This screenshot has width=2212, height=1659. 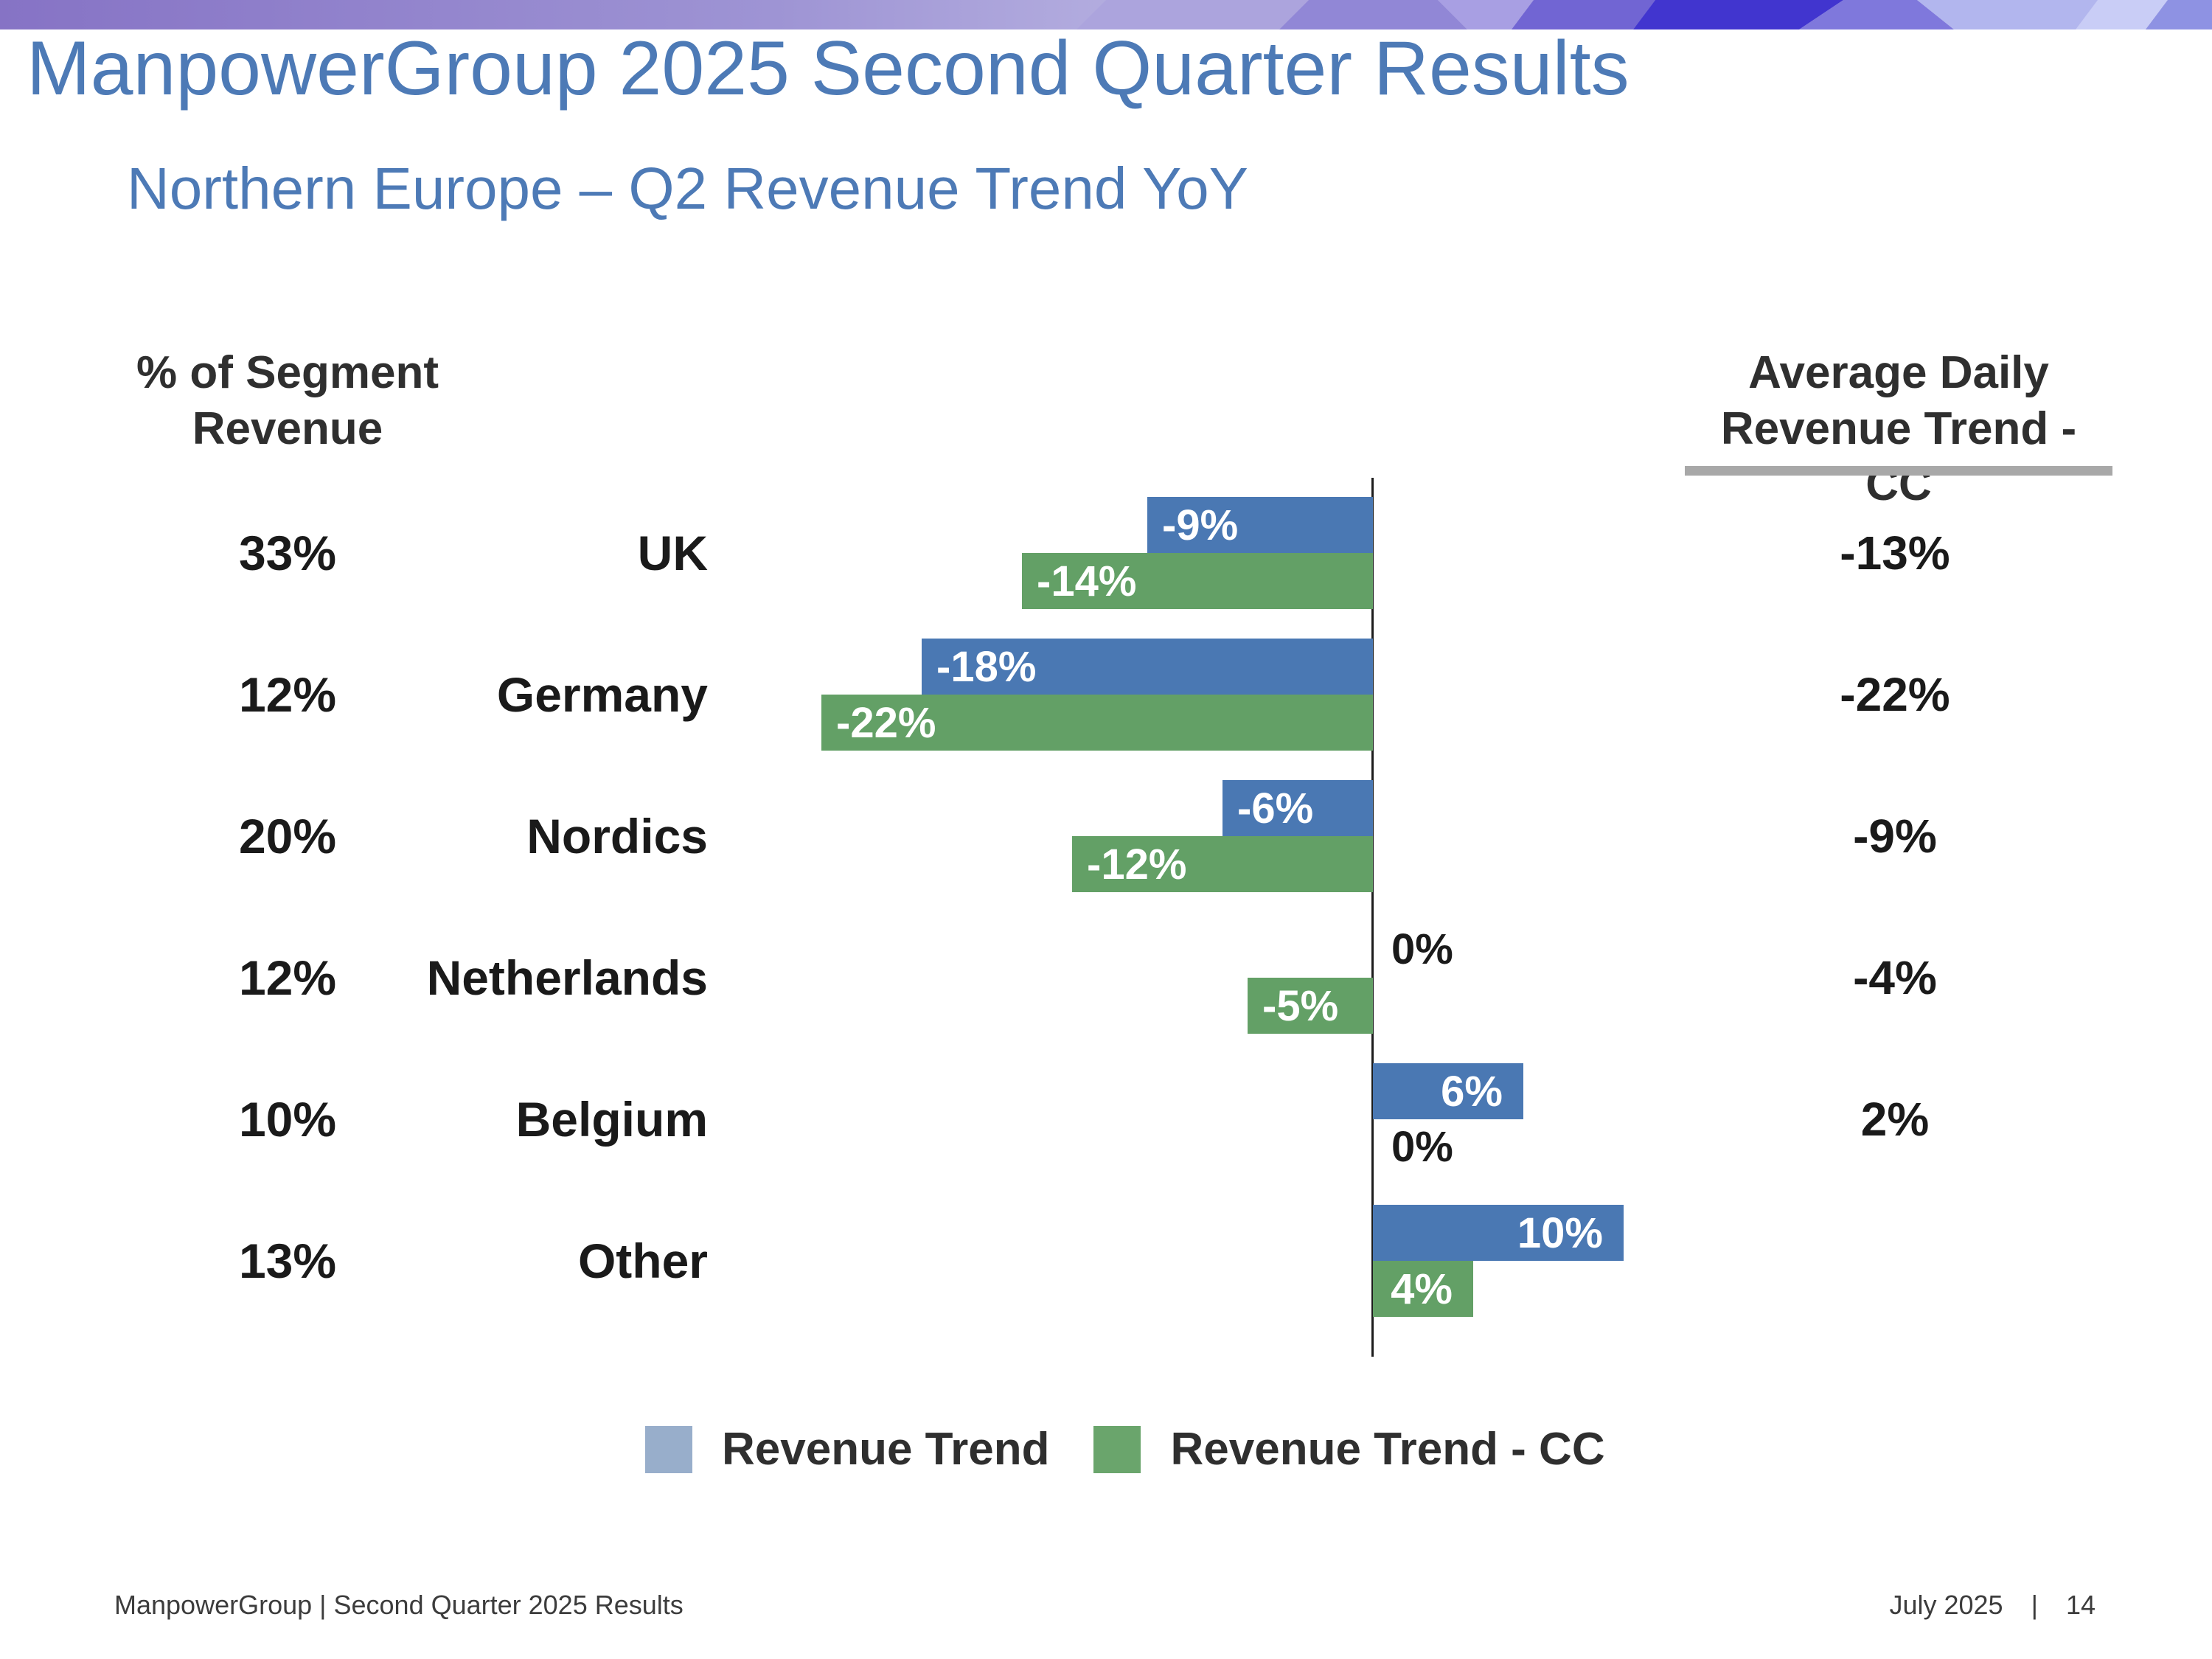 What do you see at coordinates (1895, 1119) in the screenshot?
I see `avg-daily-revenue-trend-value: 2%` at bounding box center [1895, 1119].